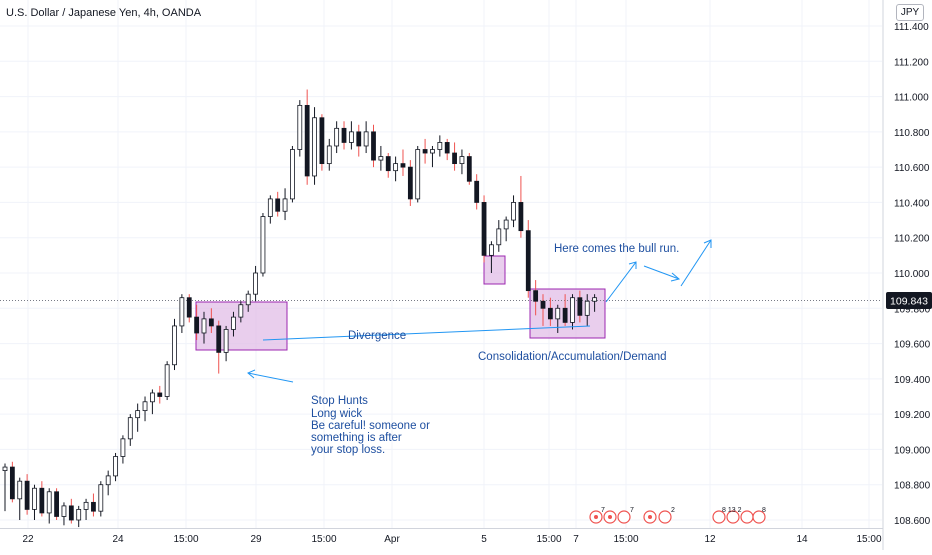 This screenshot has height=555, width=932. I want to click on stop-hunt-line-3: Be careful! someone or, so click(370, 426).